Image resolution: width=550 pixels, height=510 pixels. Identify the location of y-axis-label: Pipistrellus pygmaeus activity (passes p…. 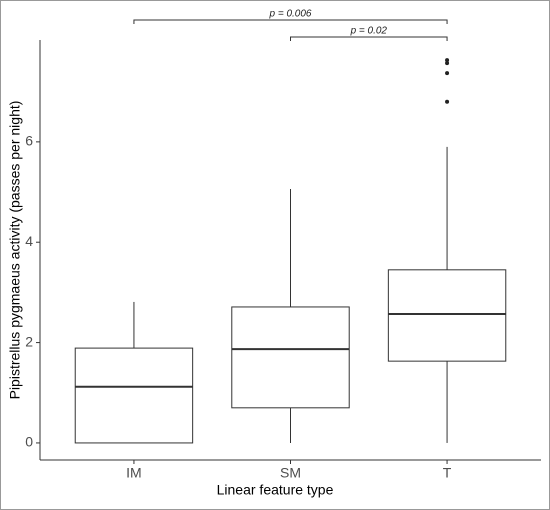
(15, 250).